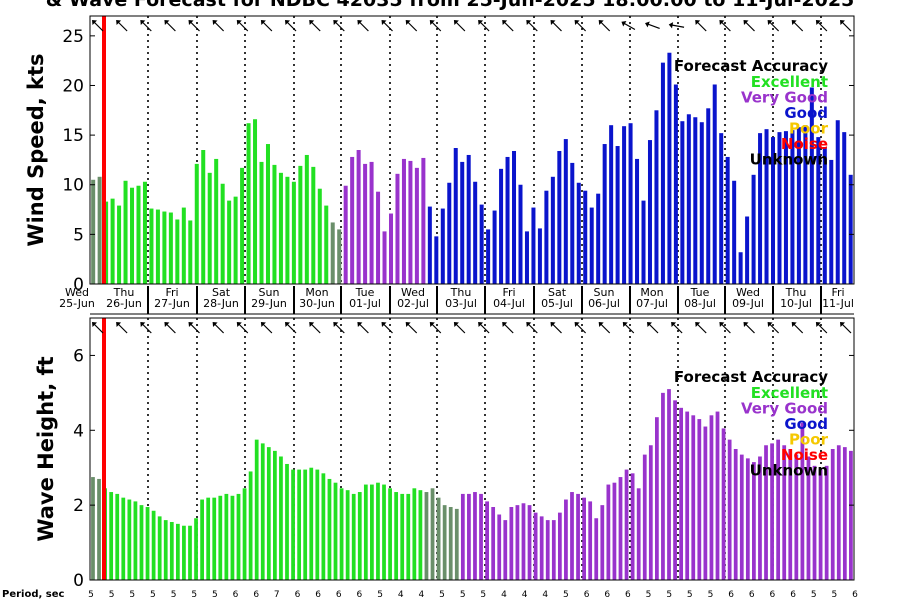 This screenshot has width=900, height=600. Describe the element at coordinates (461, 292) in the screenshot. I see `day-of-week-label: Thu` at that location.